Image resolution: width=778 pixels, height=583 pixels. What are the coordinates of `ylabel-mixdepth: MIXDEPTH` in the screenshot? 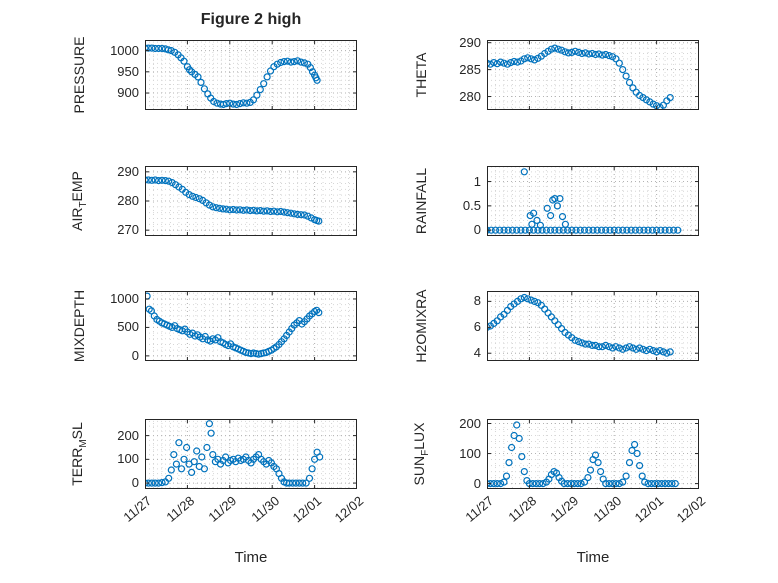 It's located at (79, 326).